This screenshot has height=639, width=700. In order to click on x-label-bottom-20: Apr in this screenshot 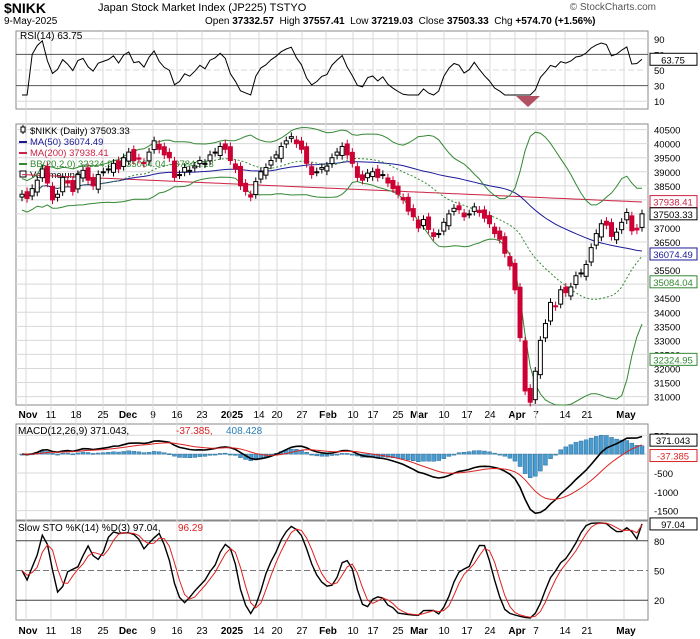, I will do `click(516, 631)`.